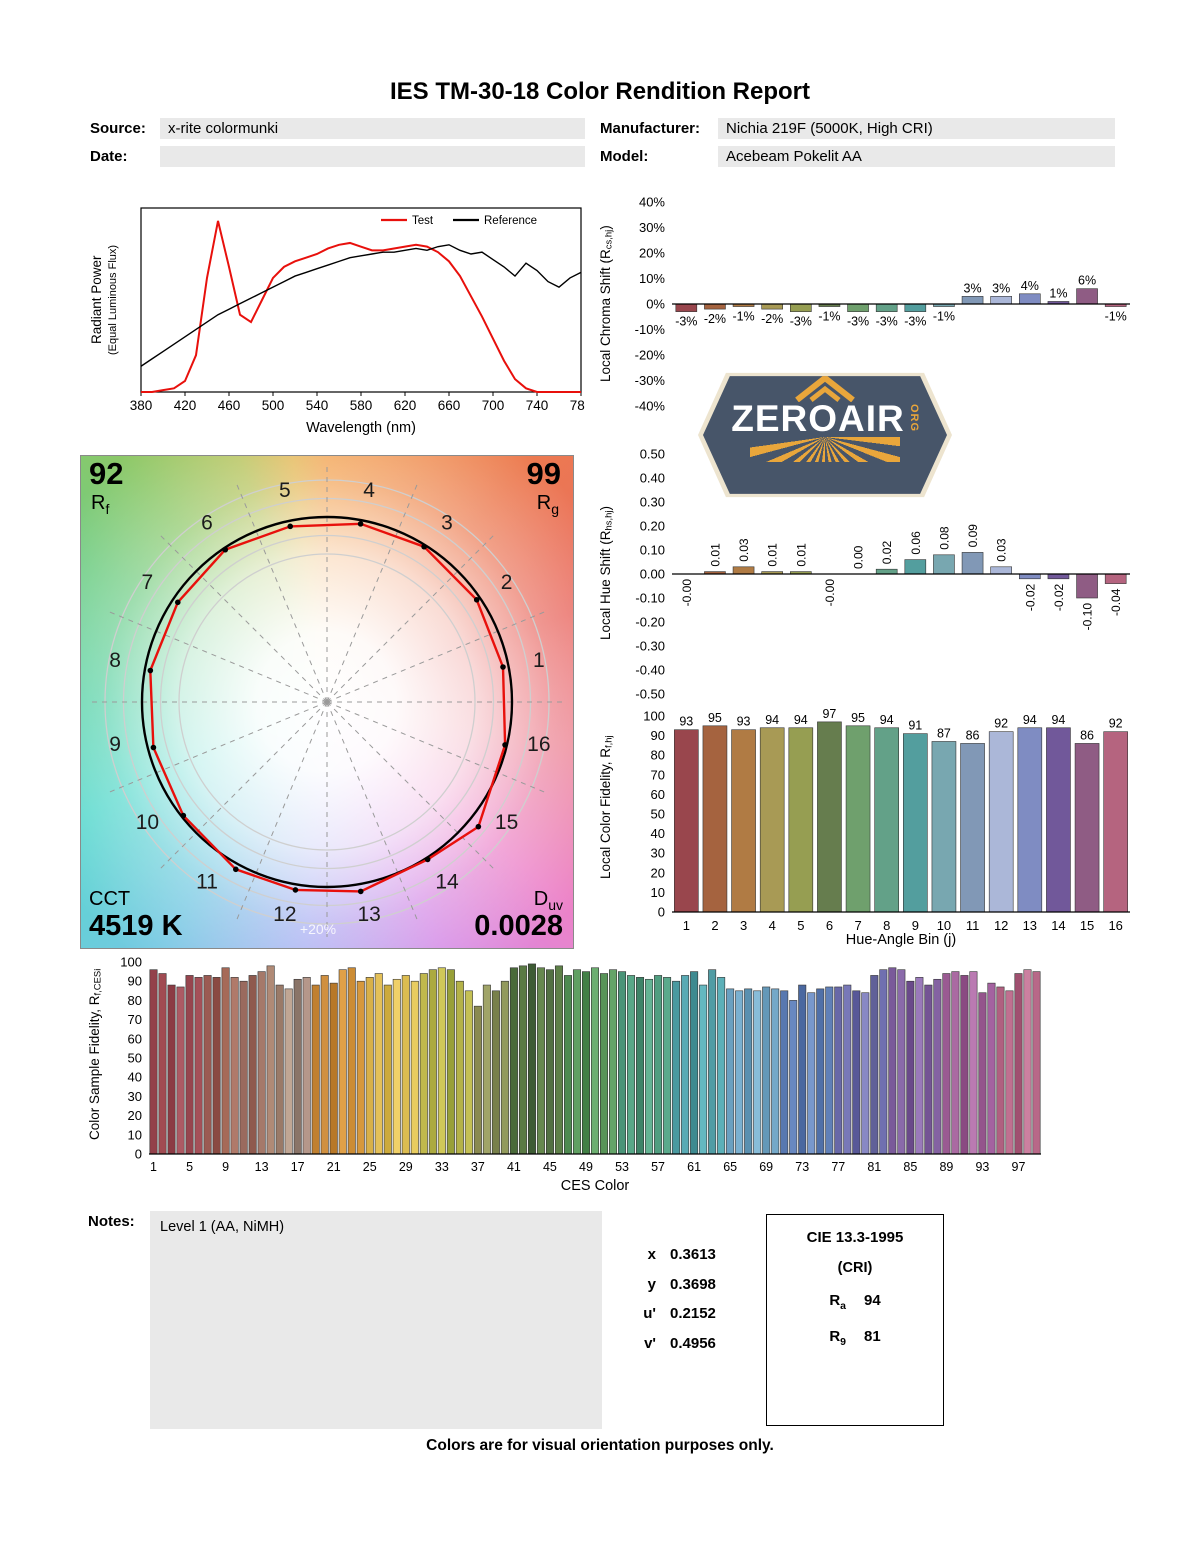 This screenshot has height=1550, width=1200. What do you see at coordinates (1088, 617) in the screenshot?
I see `tick-label: -0.10` at bounding box center [1088, 617].